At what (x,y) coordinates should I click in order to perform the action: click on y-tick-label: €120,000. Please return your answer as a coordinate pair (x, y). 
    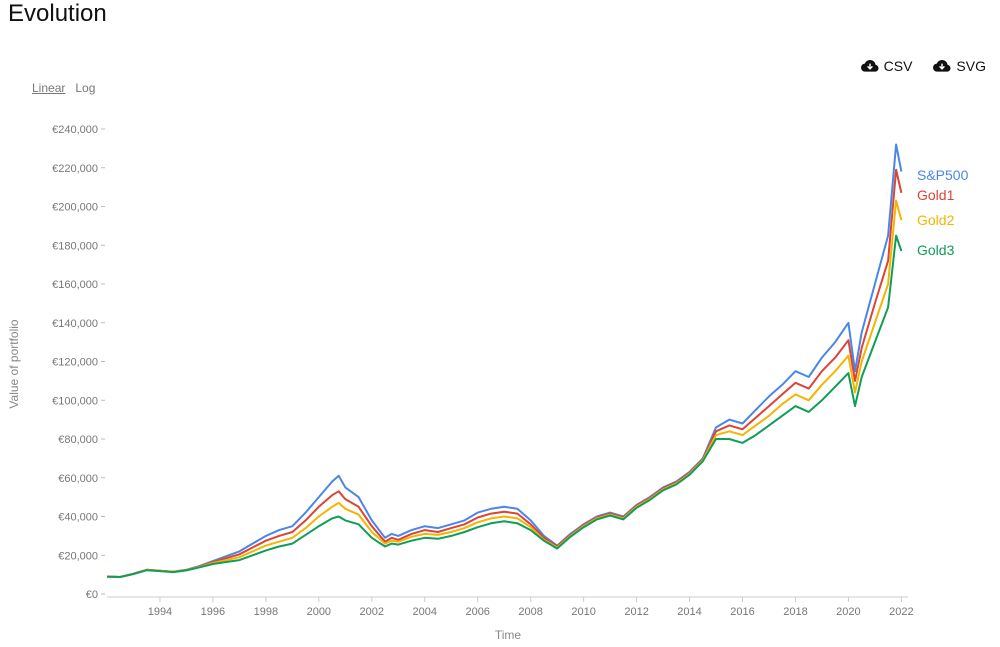
    Looking at the image, I should click on (75, 363).